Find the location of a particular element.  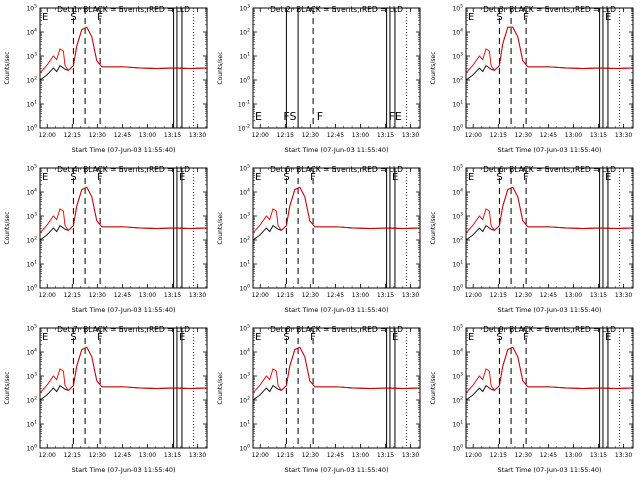

y-tick-exponent: 4 is located at coordinates (248, 351).